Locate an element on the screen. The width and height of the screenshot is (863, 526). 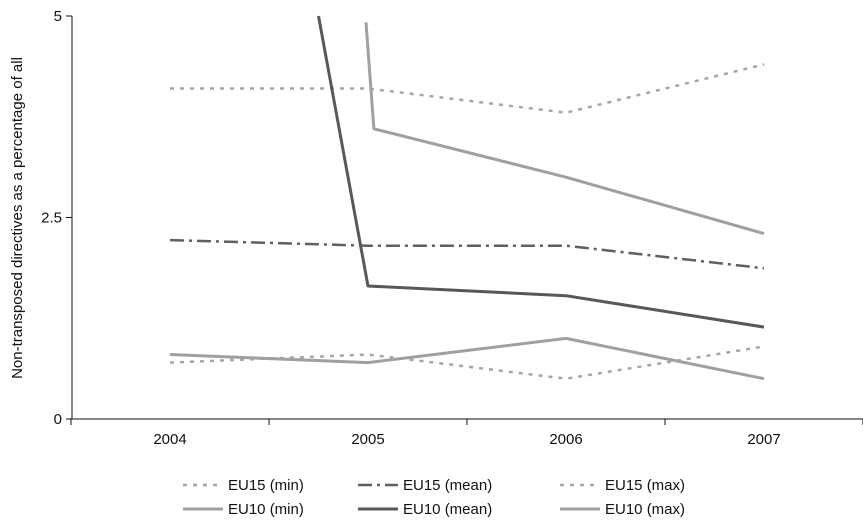
x-tick-label: 2004 is located at coordinates (169, 439).